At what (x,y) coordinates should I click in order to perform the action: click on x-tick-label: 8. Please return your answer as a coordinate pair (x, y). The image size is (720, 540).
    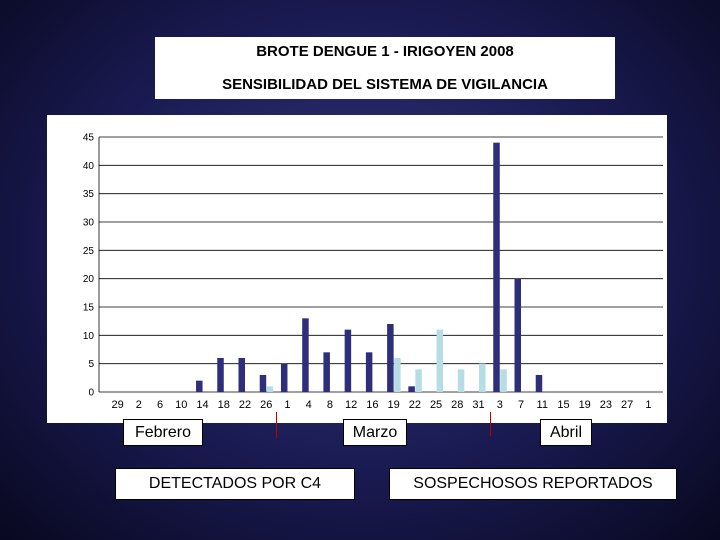
    Looking at the image, I should click on (330, 405).